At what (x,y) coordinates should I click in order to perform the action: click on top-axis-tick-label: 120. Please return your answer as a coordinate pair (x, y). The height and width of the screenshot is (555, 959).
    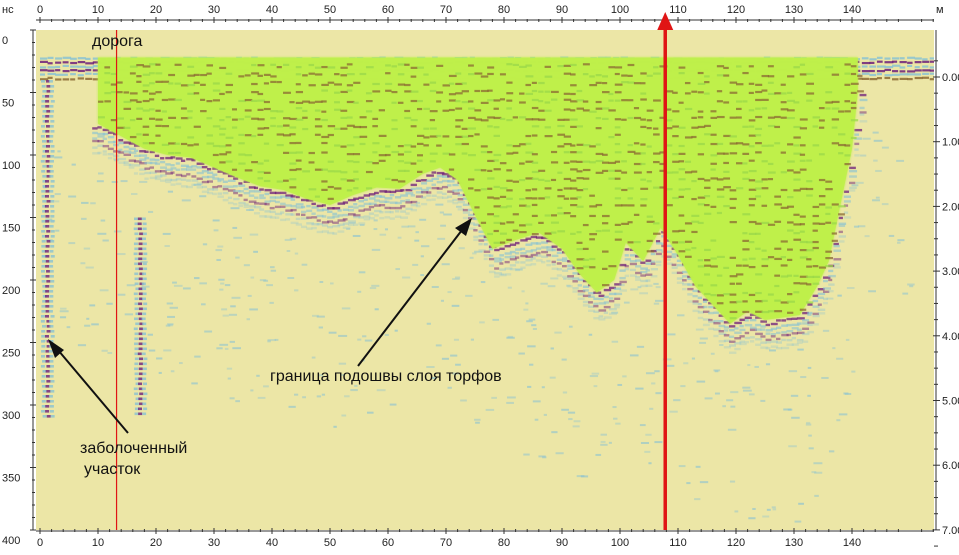
    Looking at the image, I should click on (736, 10).